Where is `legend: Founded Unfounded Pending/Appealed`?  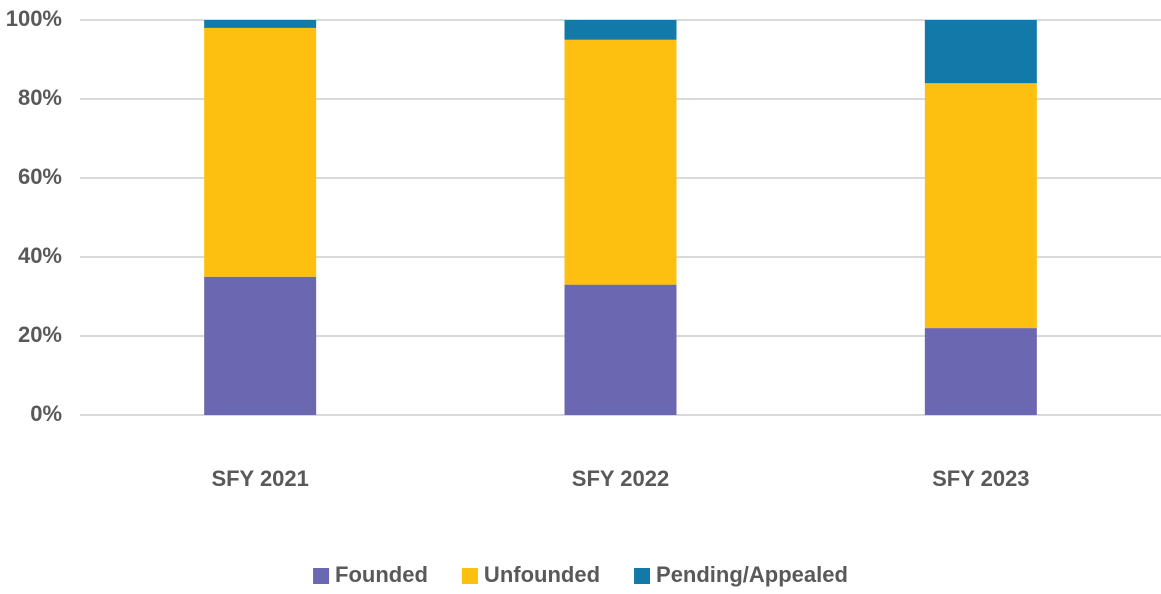
legend: Founded Unfounded Pending/Appealed is located at coordinates (580, 574).